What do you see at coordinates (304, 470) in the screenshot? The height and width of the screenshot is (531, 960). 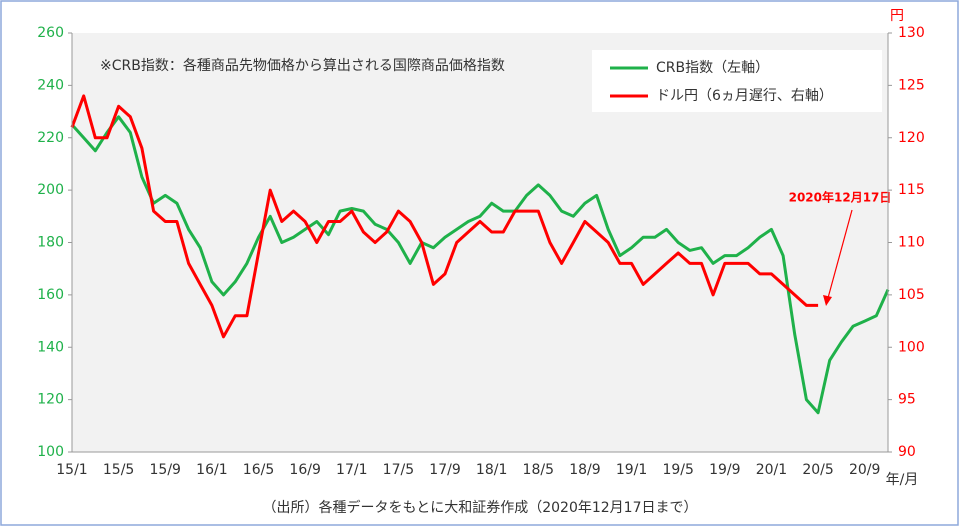 I see `x-tick-label: 16/9` at bounding box center [304, 470].